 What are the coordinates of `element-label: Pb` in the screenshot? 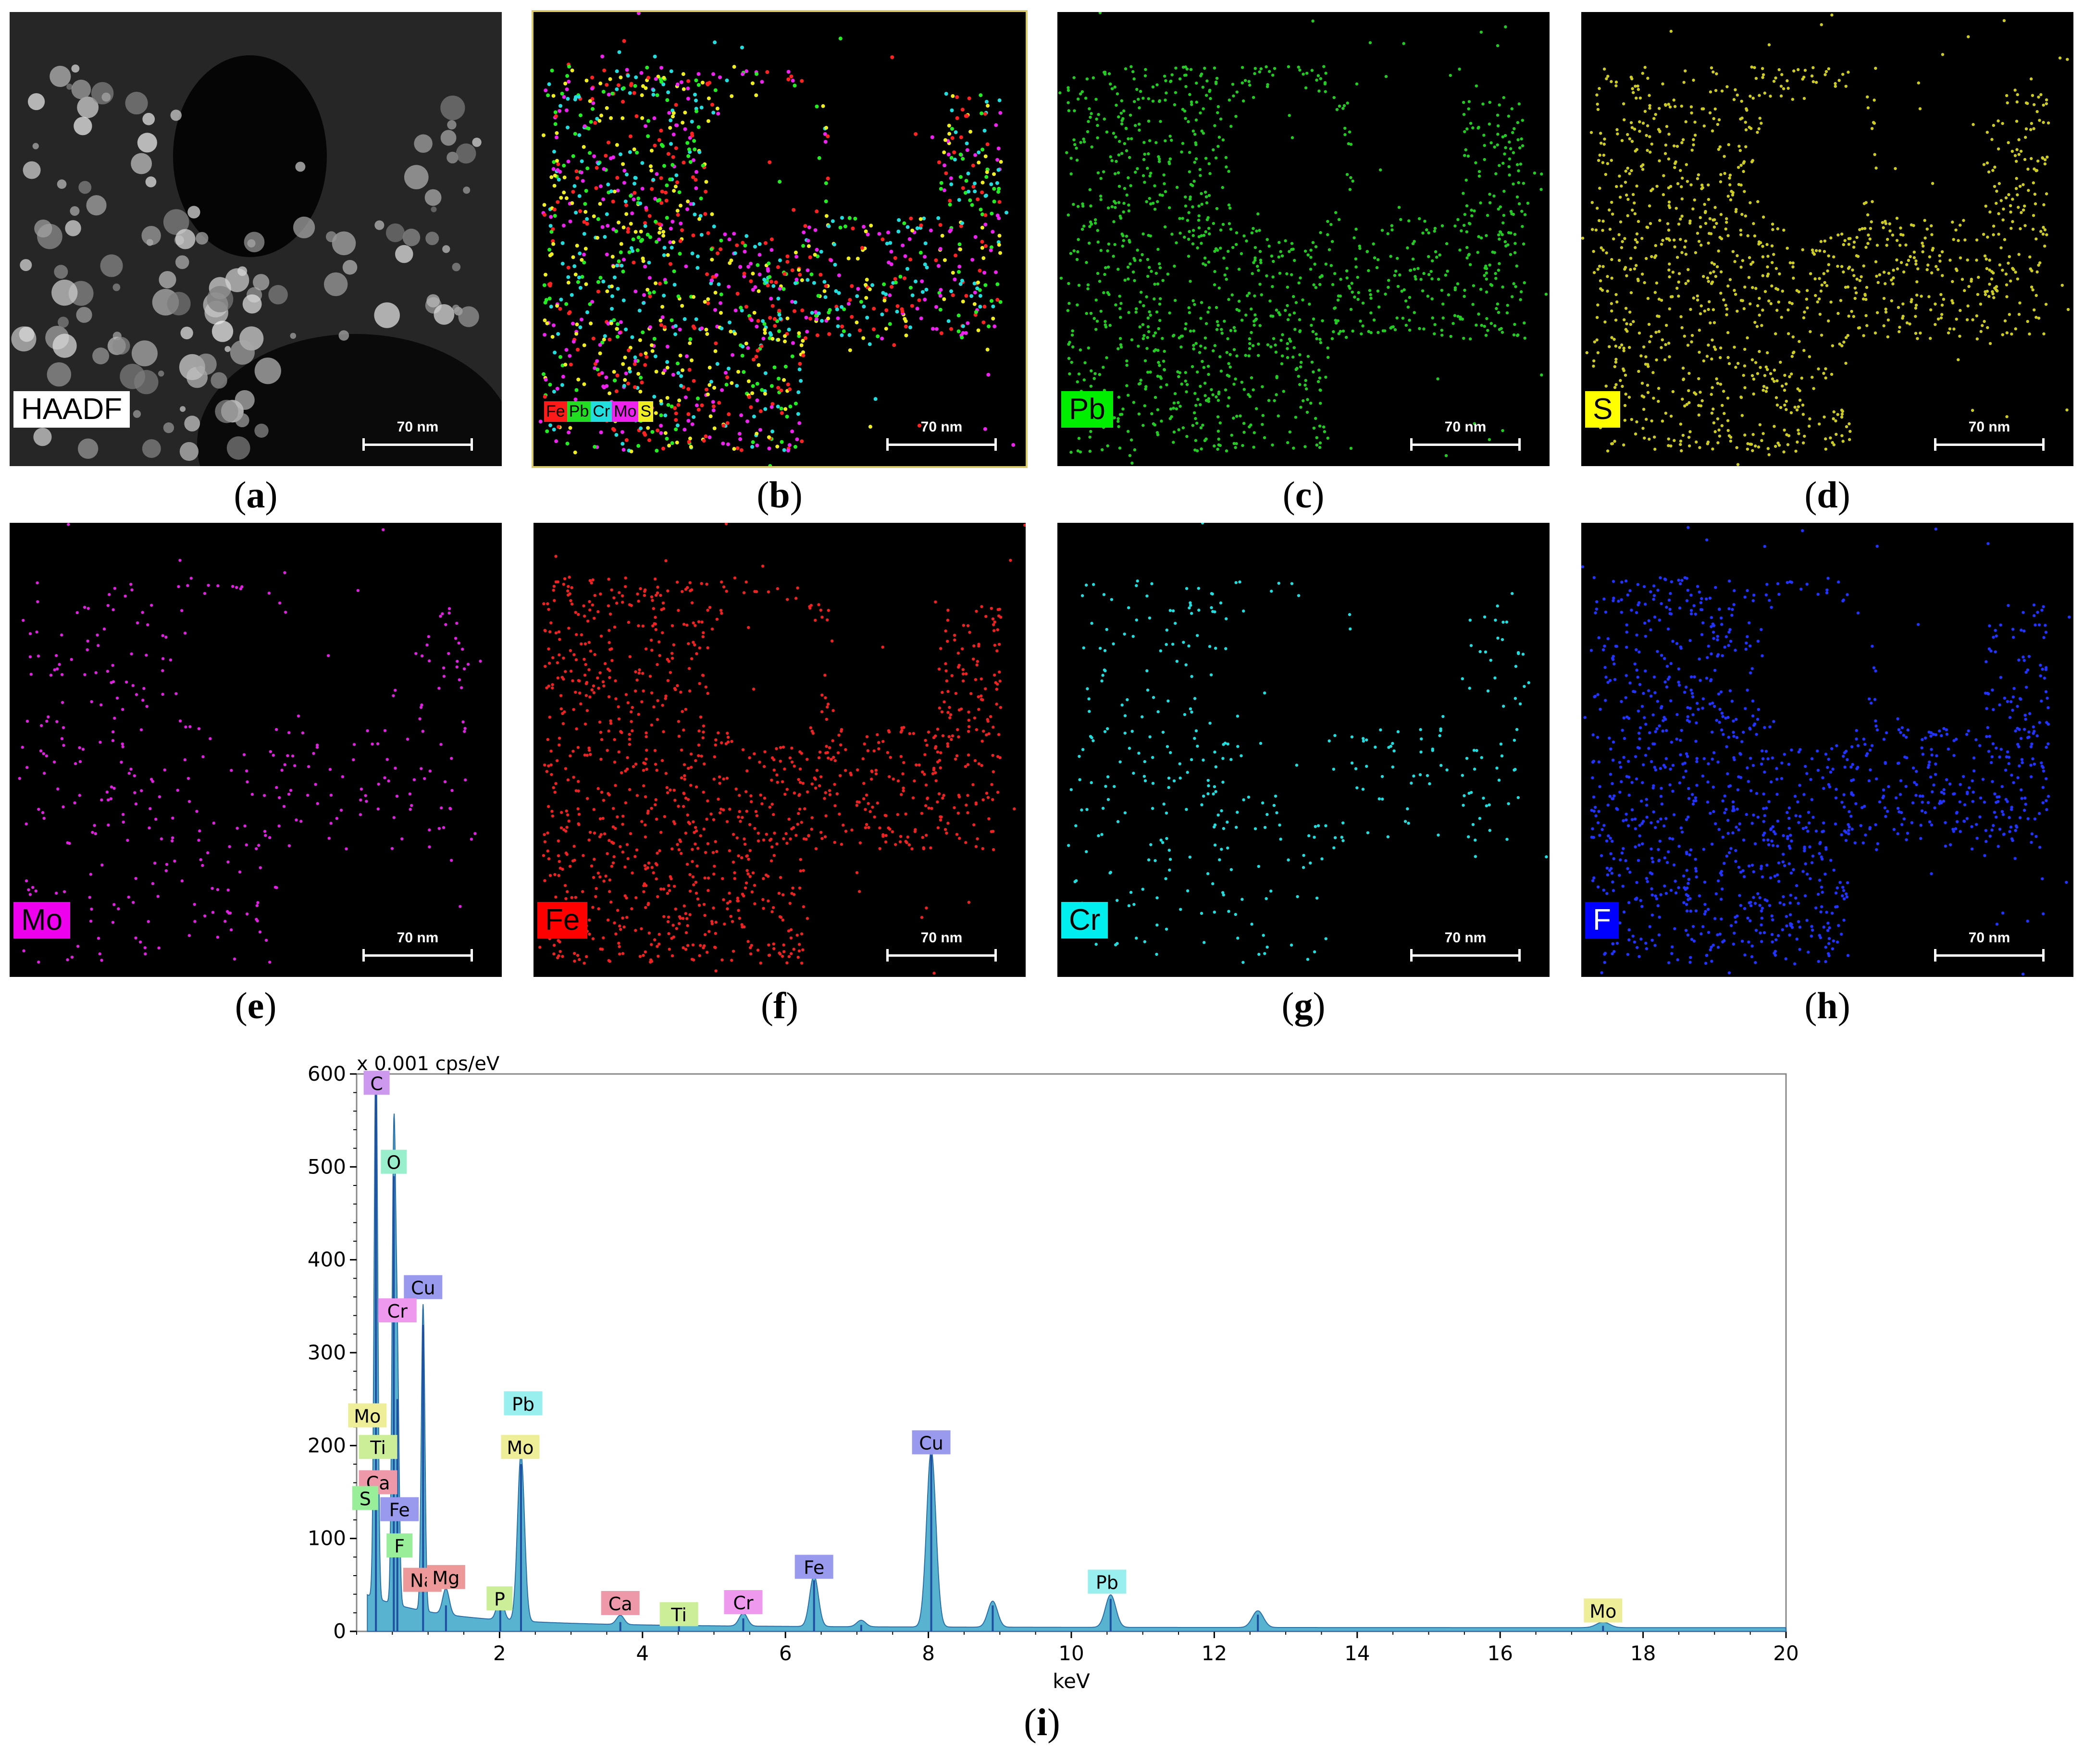 It's located at (1087, 410).